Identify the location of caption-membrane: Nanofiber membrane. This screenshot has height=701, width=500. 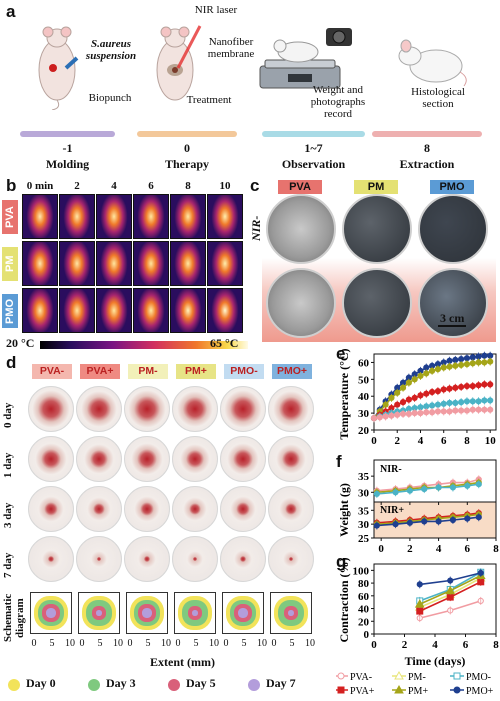
(231, 48).